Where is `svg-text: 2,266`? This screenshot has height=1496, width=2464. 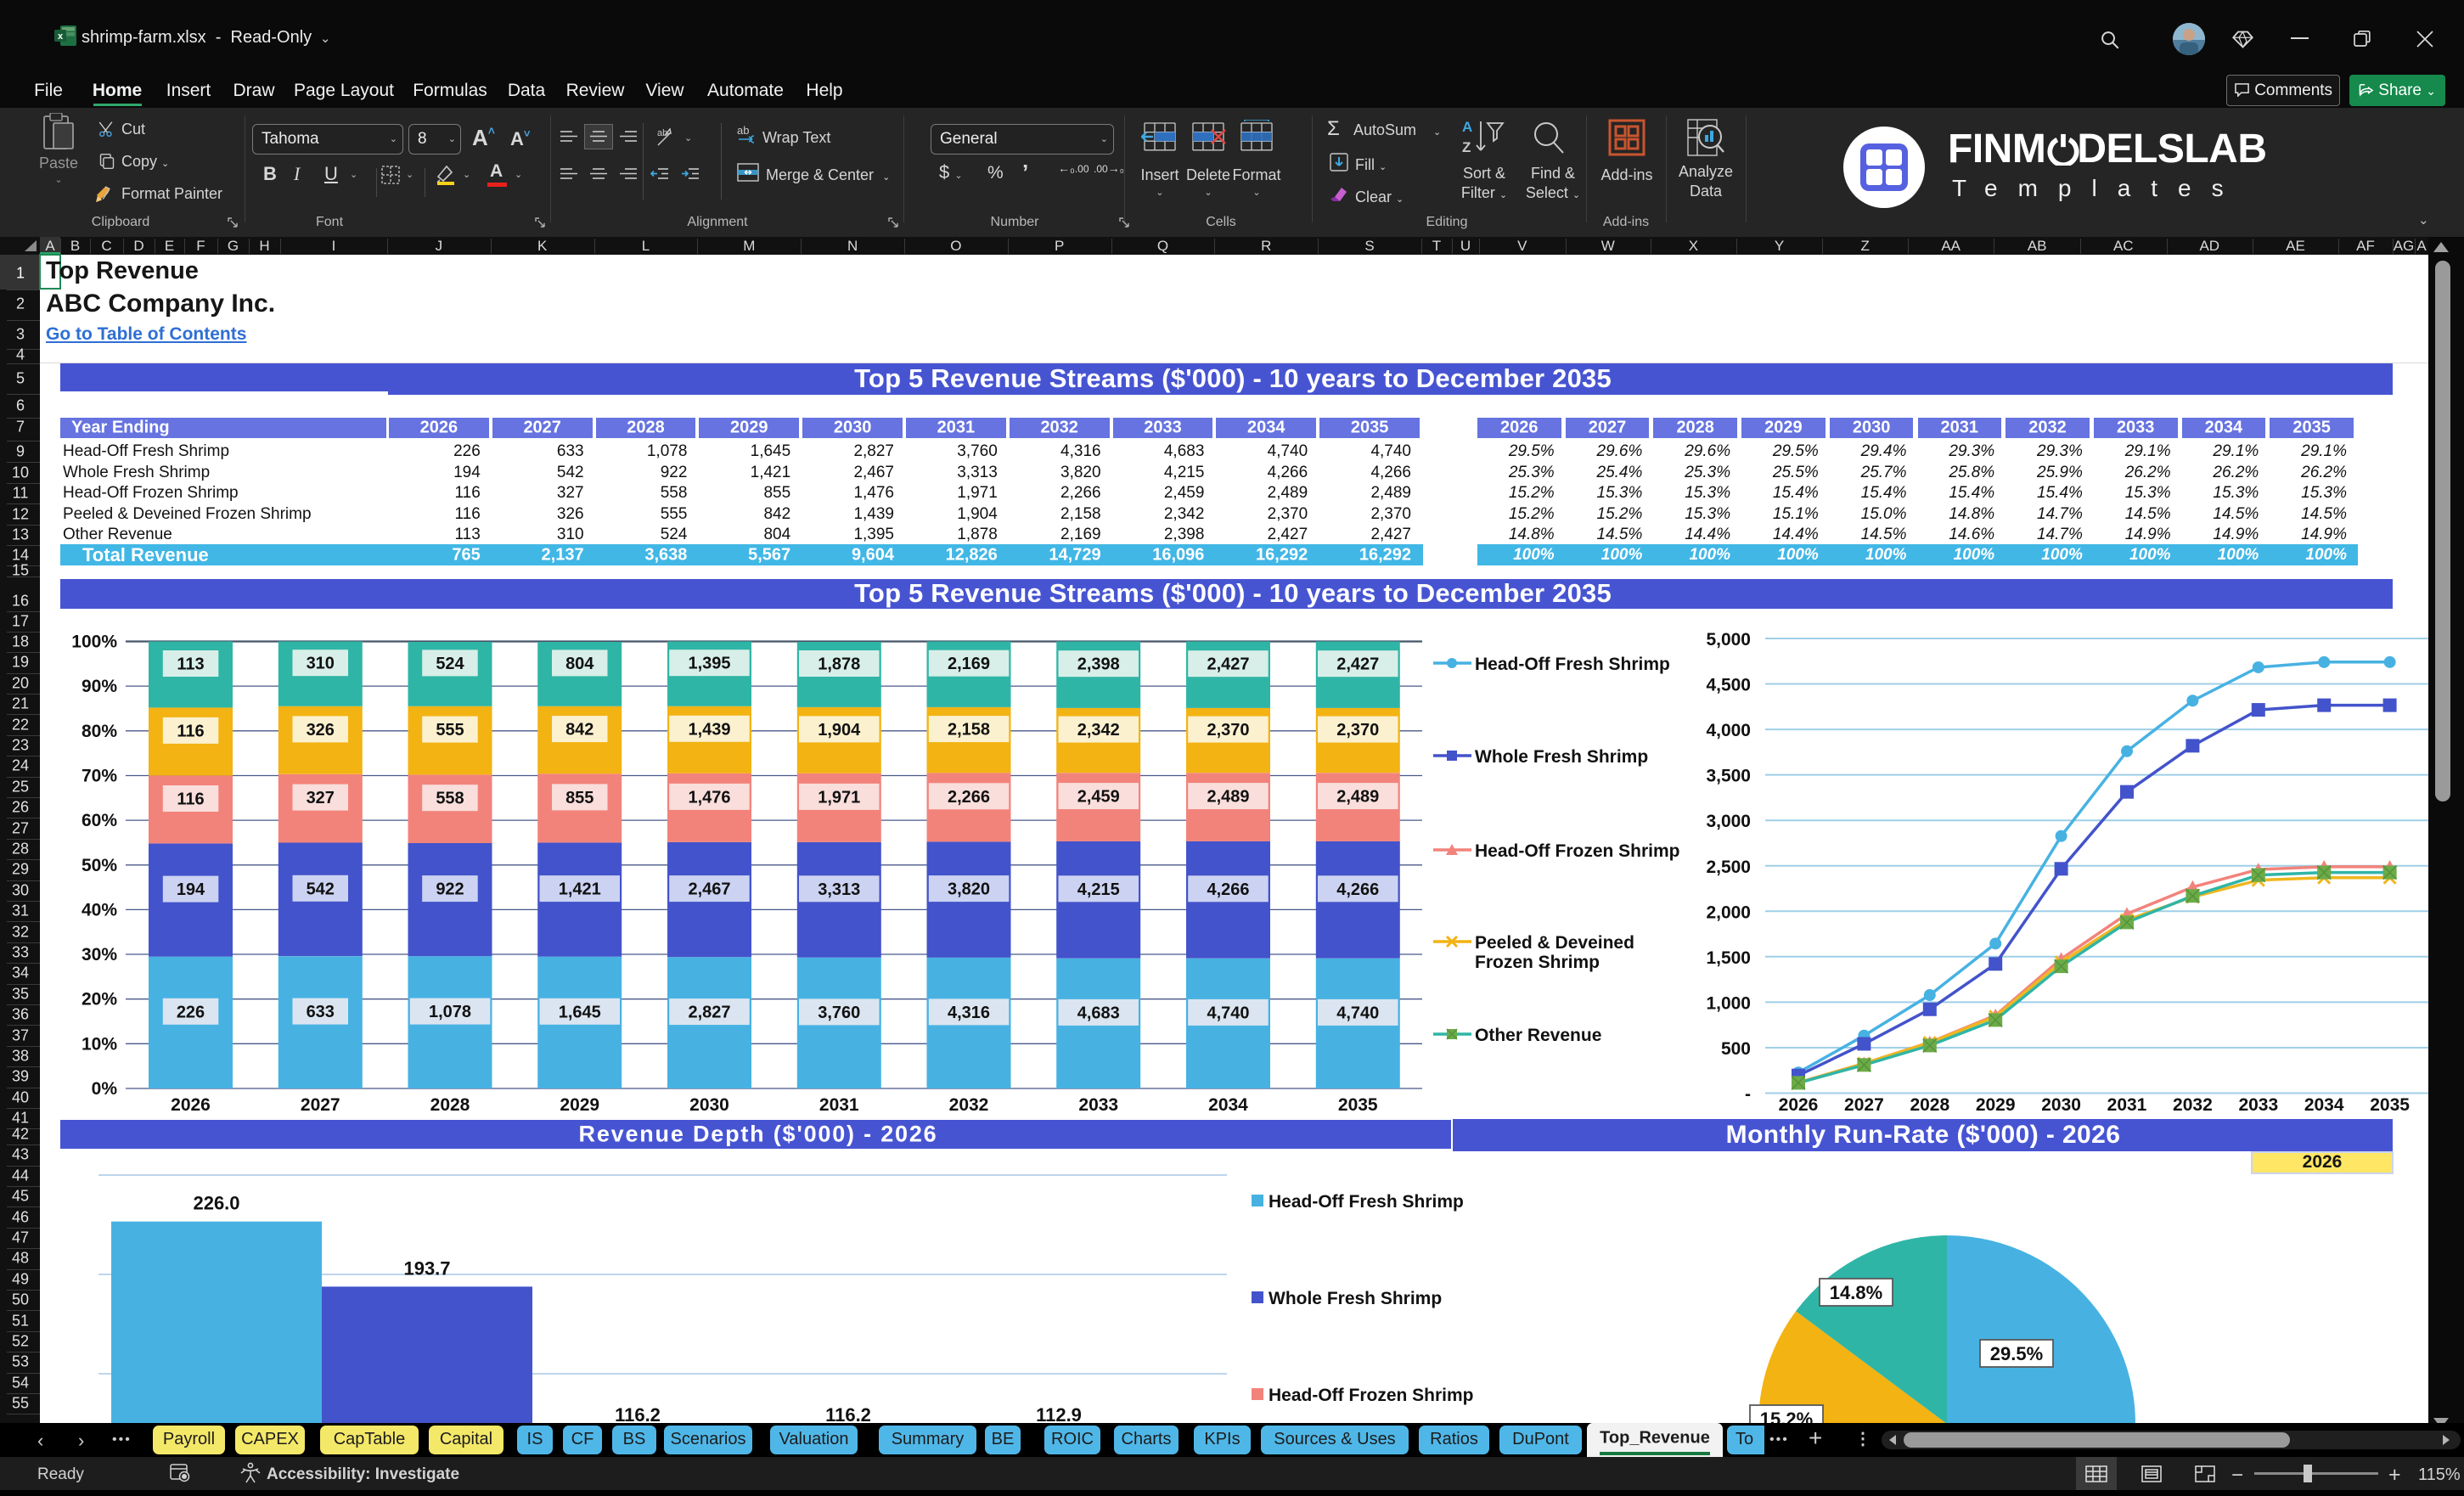
svg-text: 2,266 is located at coordinates (969, 797).